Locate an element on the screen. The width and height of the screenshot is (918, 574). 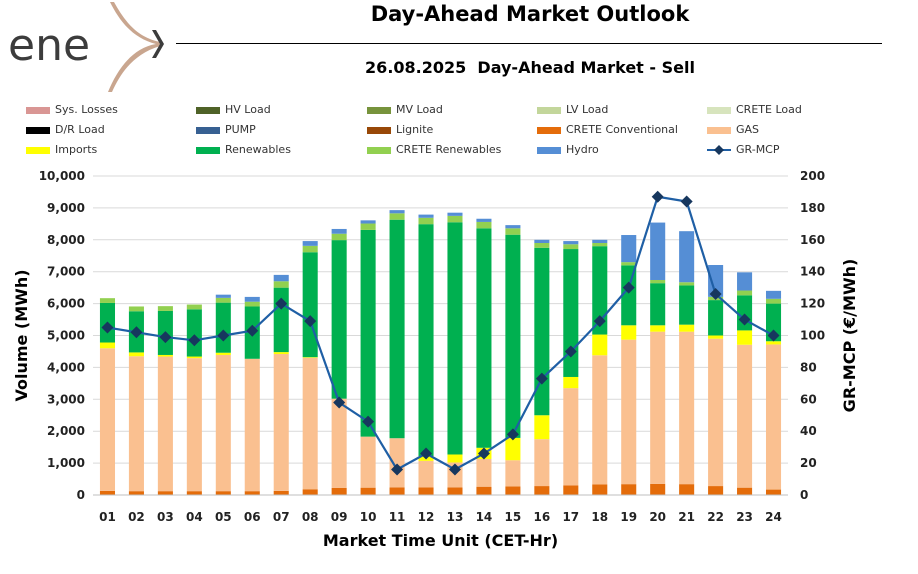
legend-label: HV Load is located at coordinates (248, 109).